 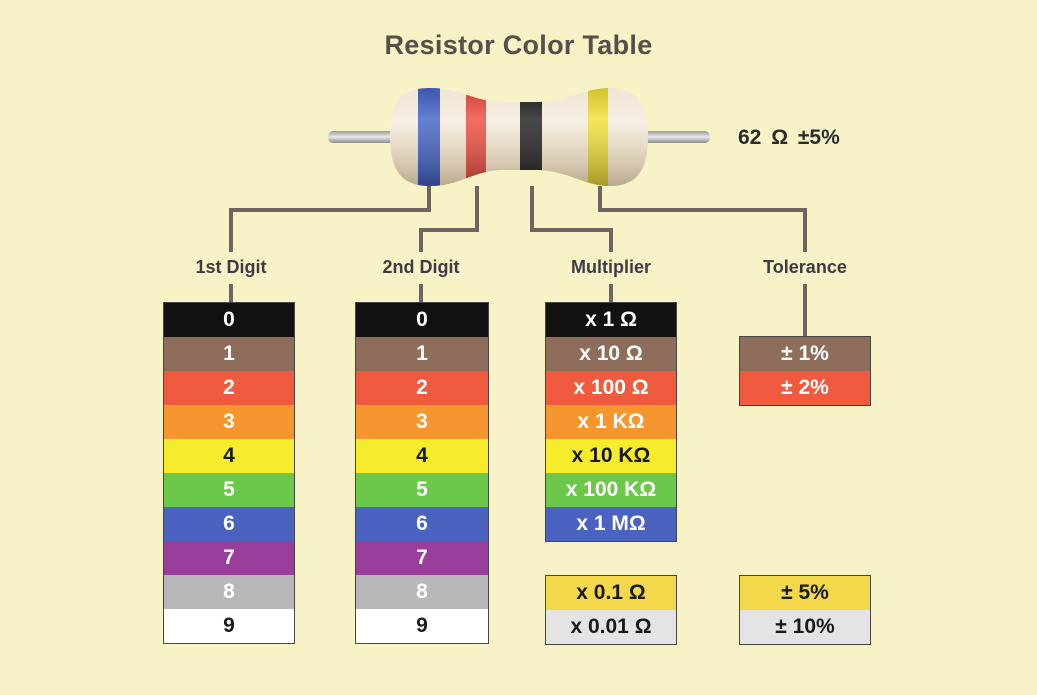 What do you see at coordinates (231, 267) in the screenshot?
I see `header-1st-digit: 1st Digit` at bounding box center [231, 267].